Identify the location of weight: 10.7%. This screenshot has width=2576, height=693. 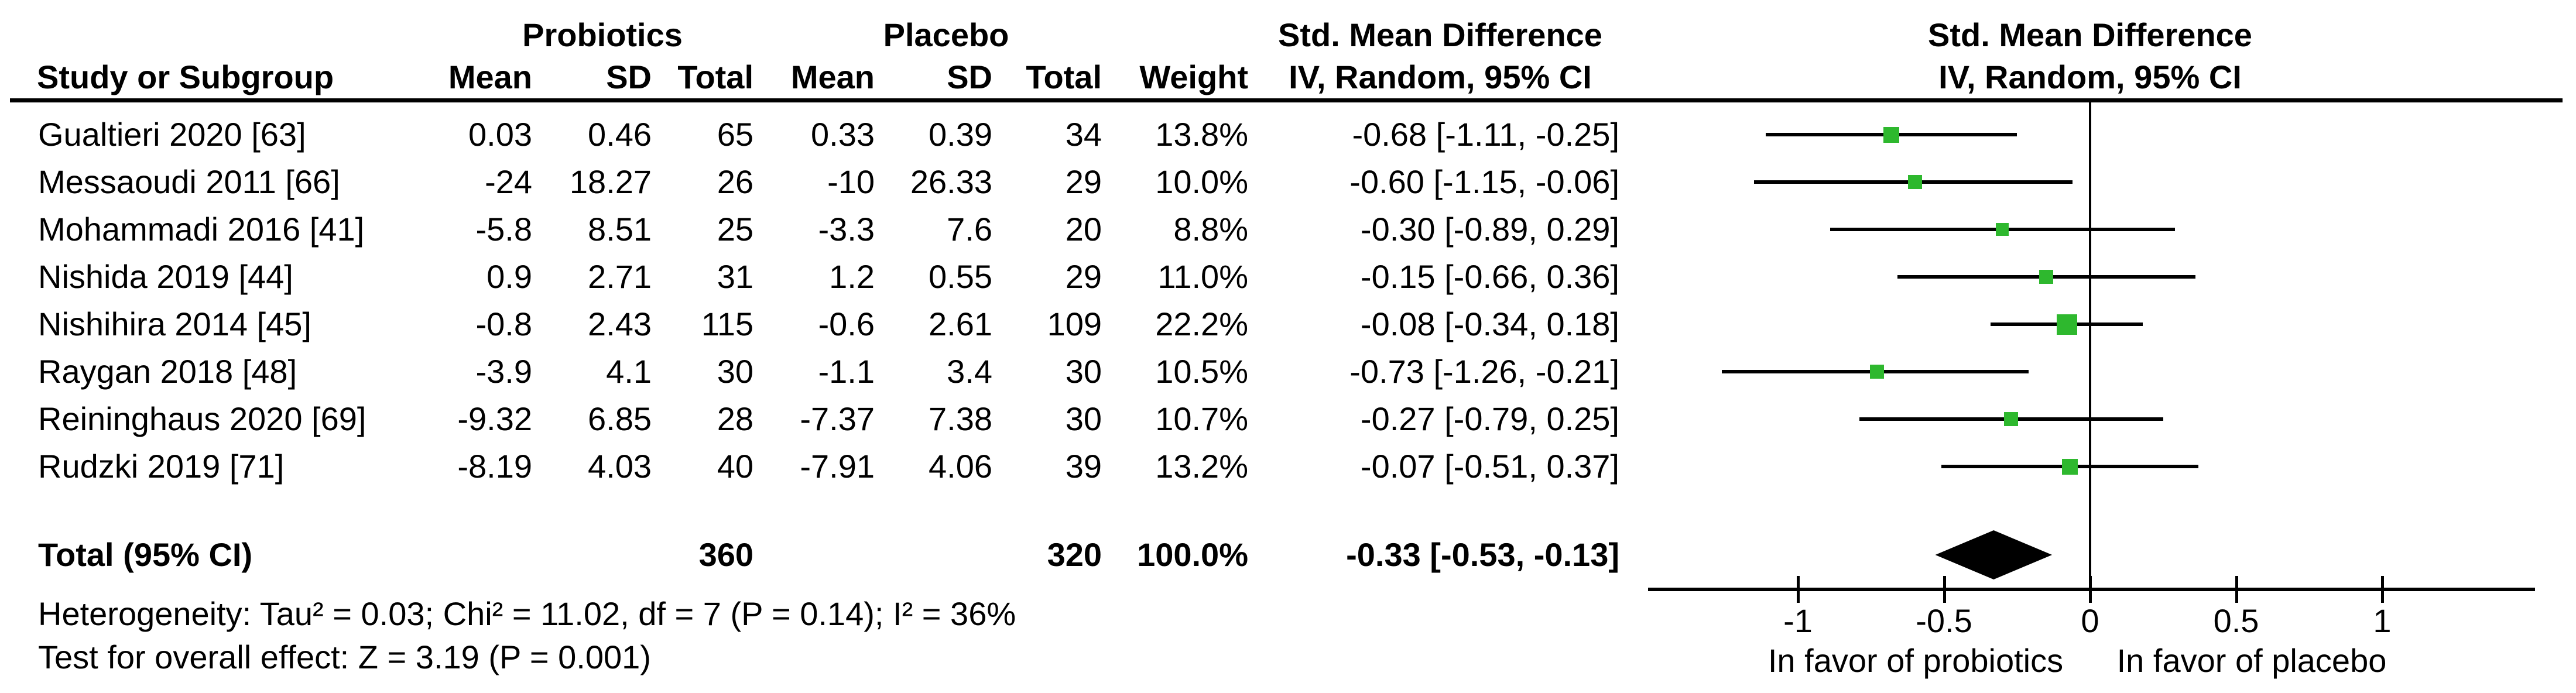
(1201, 418).